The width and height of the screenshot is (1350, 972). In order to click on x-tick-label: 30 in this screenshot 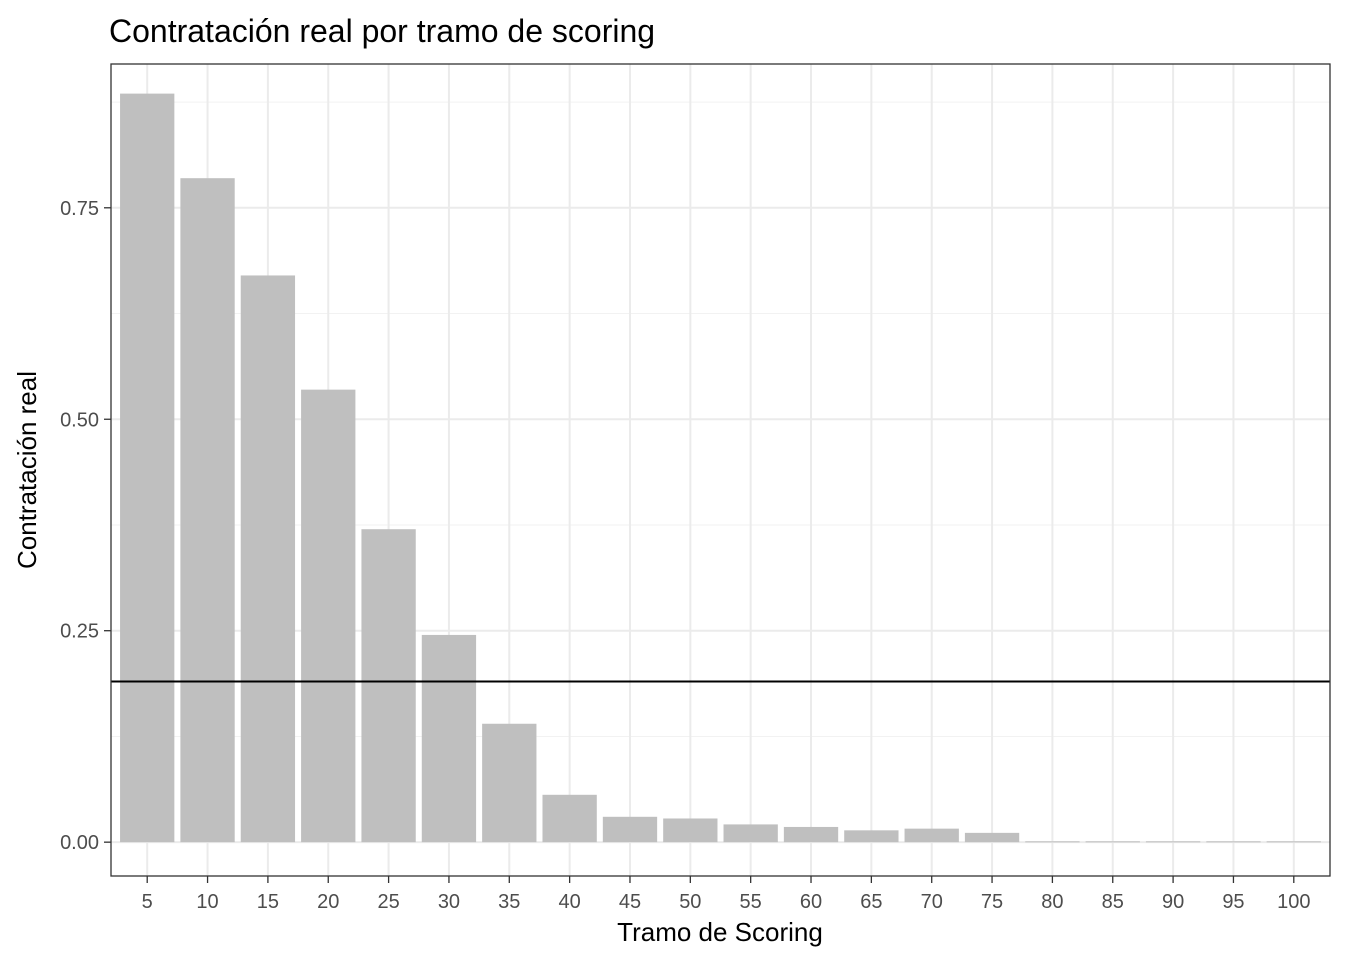, I will do `click(449, 902)`.